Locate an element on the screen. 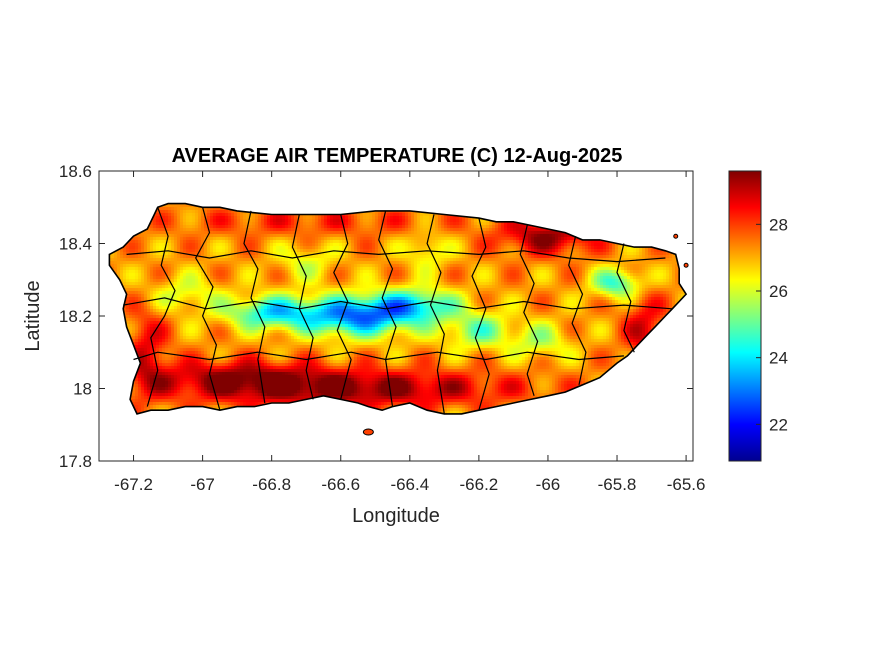 Image resolution: width=875 pixels, height=656 pixels. y-axis-label: Latitude is located at coordinates (33, 315).